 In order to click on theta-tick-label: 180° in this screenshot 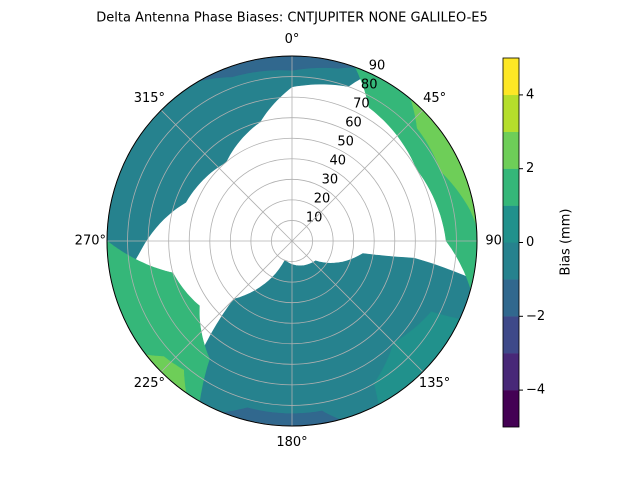, I will do `click(291, 442)`.